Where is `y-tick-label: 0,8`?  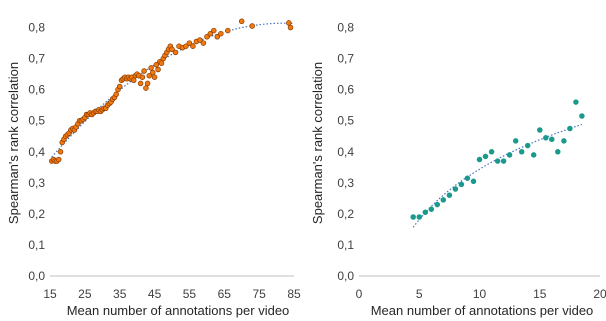
y-tick-label: 0,8 is located at coordinates (36, 28).